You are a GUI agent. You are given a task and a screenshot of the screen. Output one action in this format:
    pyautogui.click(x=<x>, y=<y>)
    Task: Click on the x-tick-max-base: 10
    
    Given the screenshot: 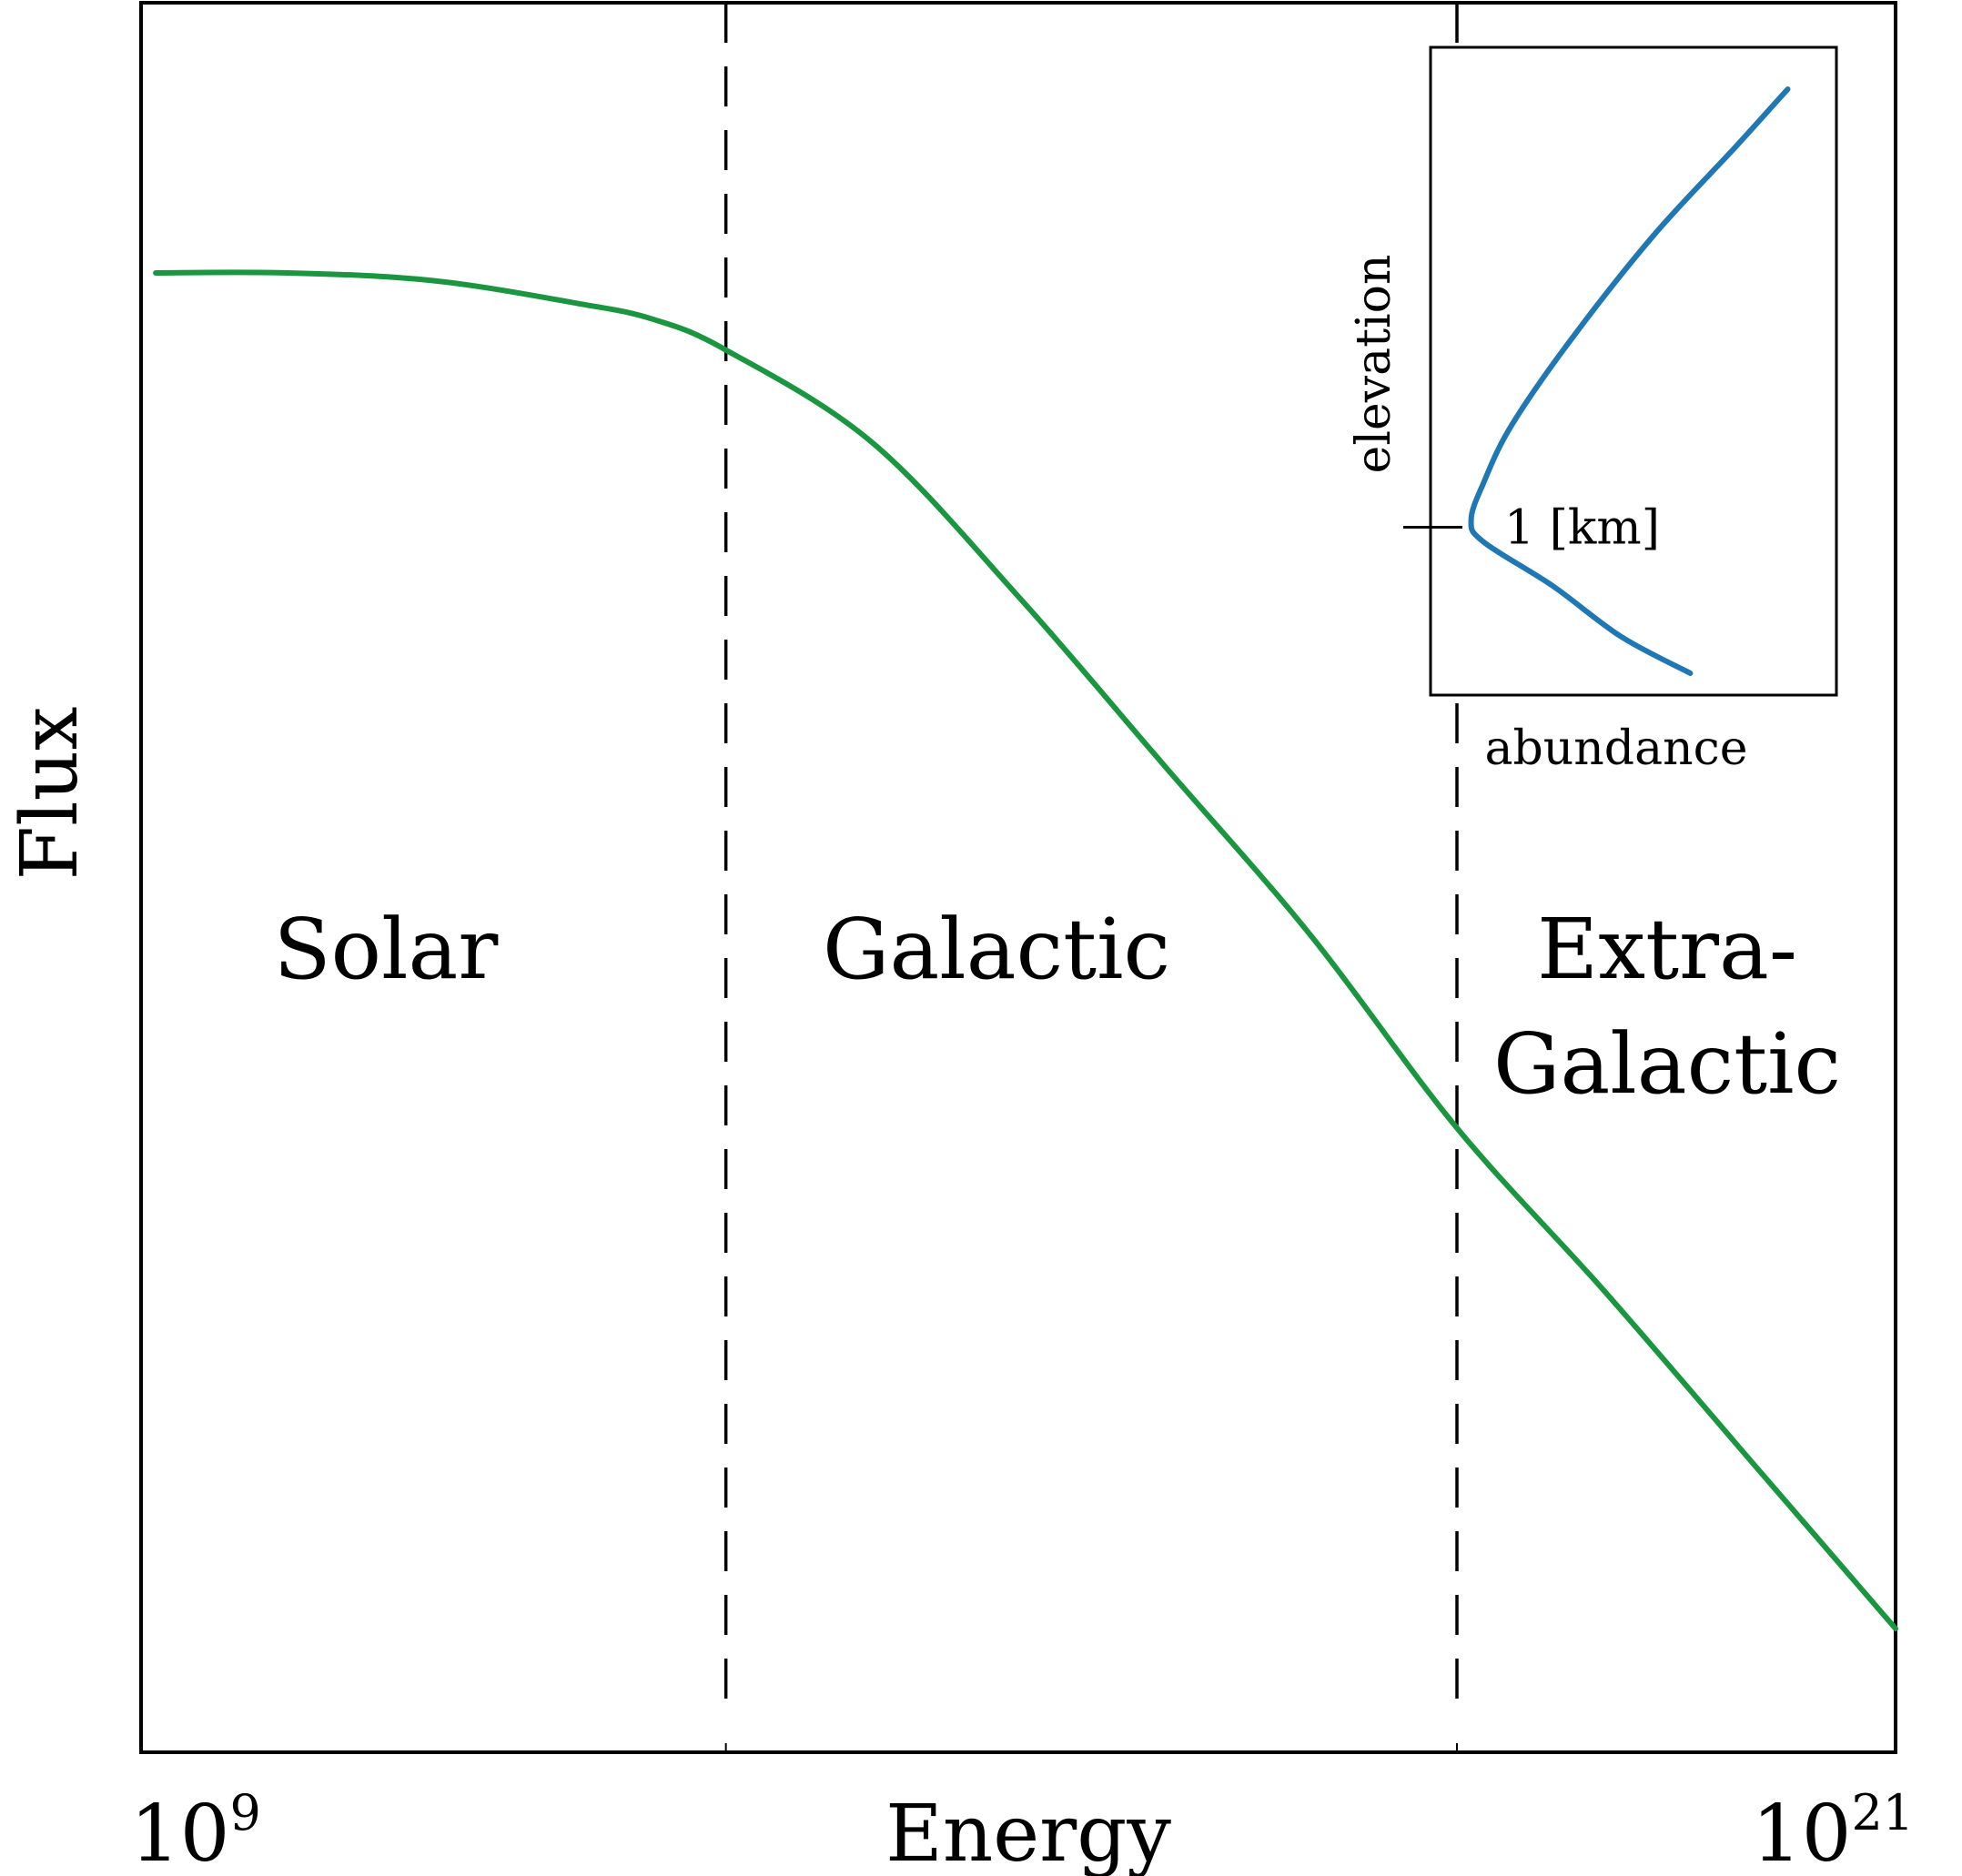 What is the action you would take?
    pyautogui.click(x=1801, y=1832)
    